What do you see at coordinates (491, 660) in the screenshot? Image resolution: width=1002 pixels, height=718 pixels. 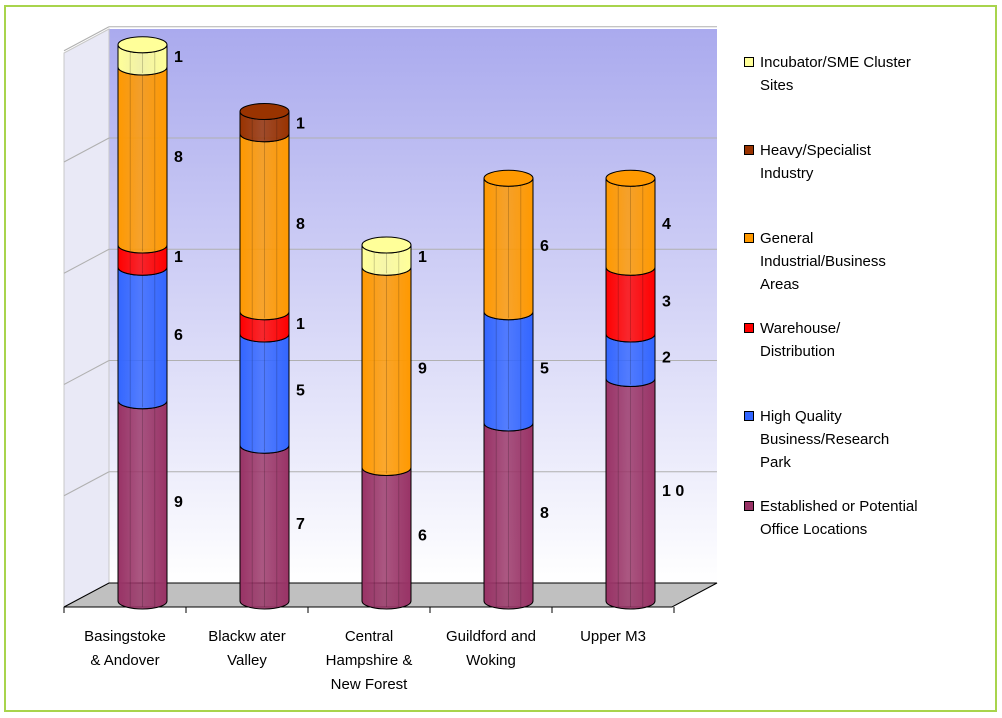 I see `category-label-line: Woking` at bounding box center [491, 660].